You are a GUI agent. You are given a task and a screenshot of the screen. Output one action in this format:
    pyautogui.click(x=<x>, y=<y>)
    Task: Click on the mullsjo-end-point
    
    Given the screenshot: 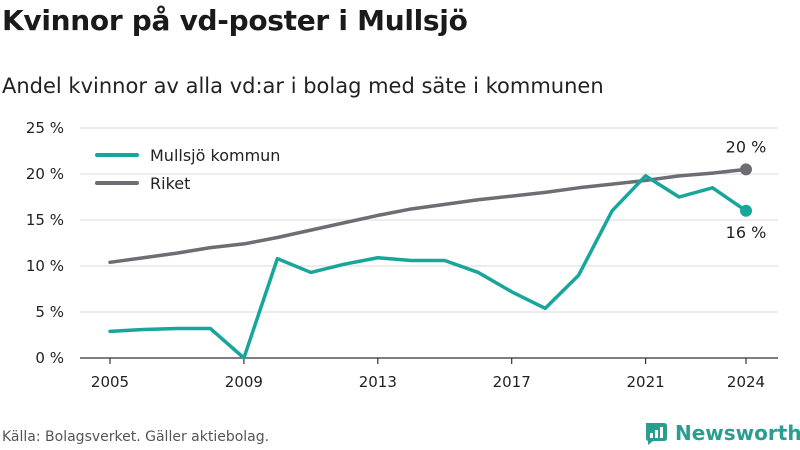 What is the action you would take?
    pyautogui.click(x=746, y=210)
    